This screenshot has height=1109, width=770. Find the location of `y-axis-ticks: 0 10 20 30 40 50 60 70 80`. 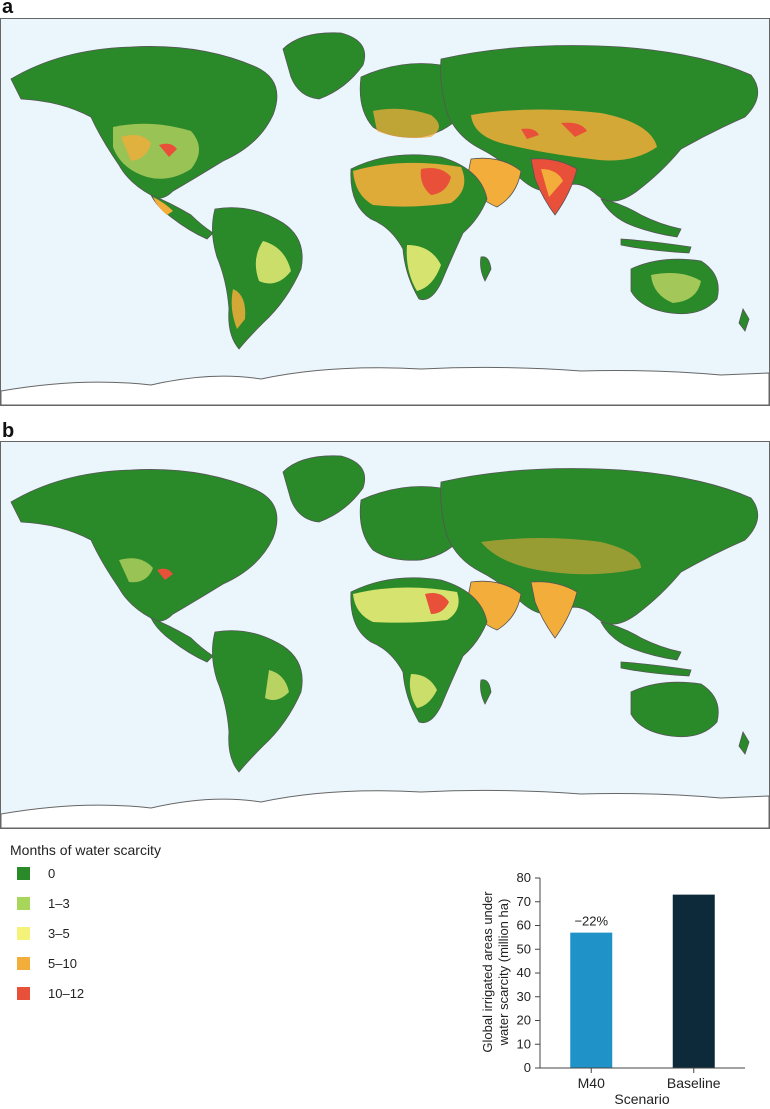

y-axis-ticks: 0 10 20 30 40 50 60 70 80 is located at coordinates (528, 972).